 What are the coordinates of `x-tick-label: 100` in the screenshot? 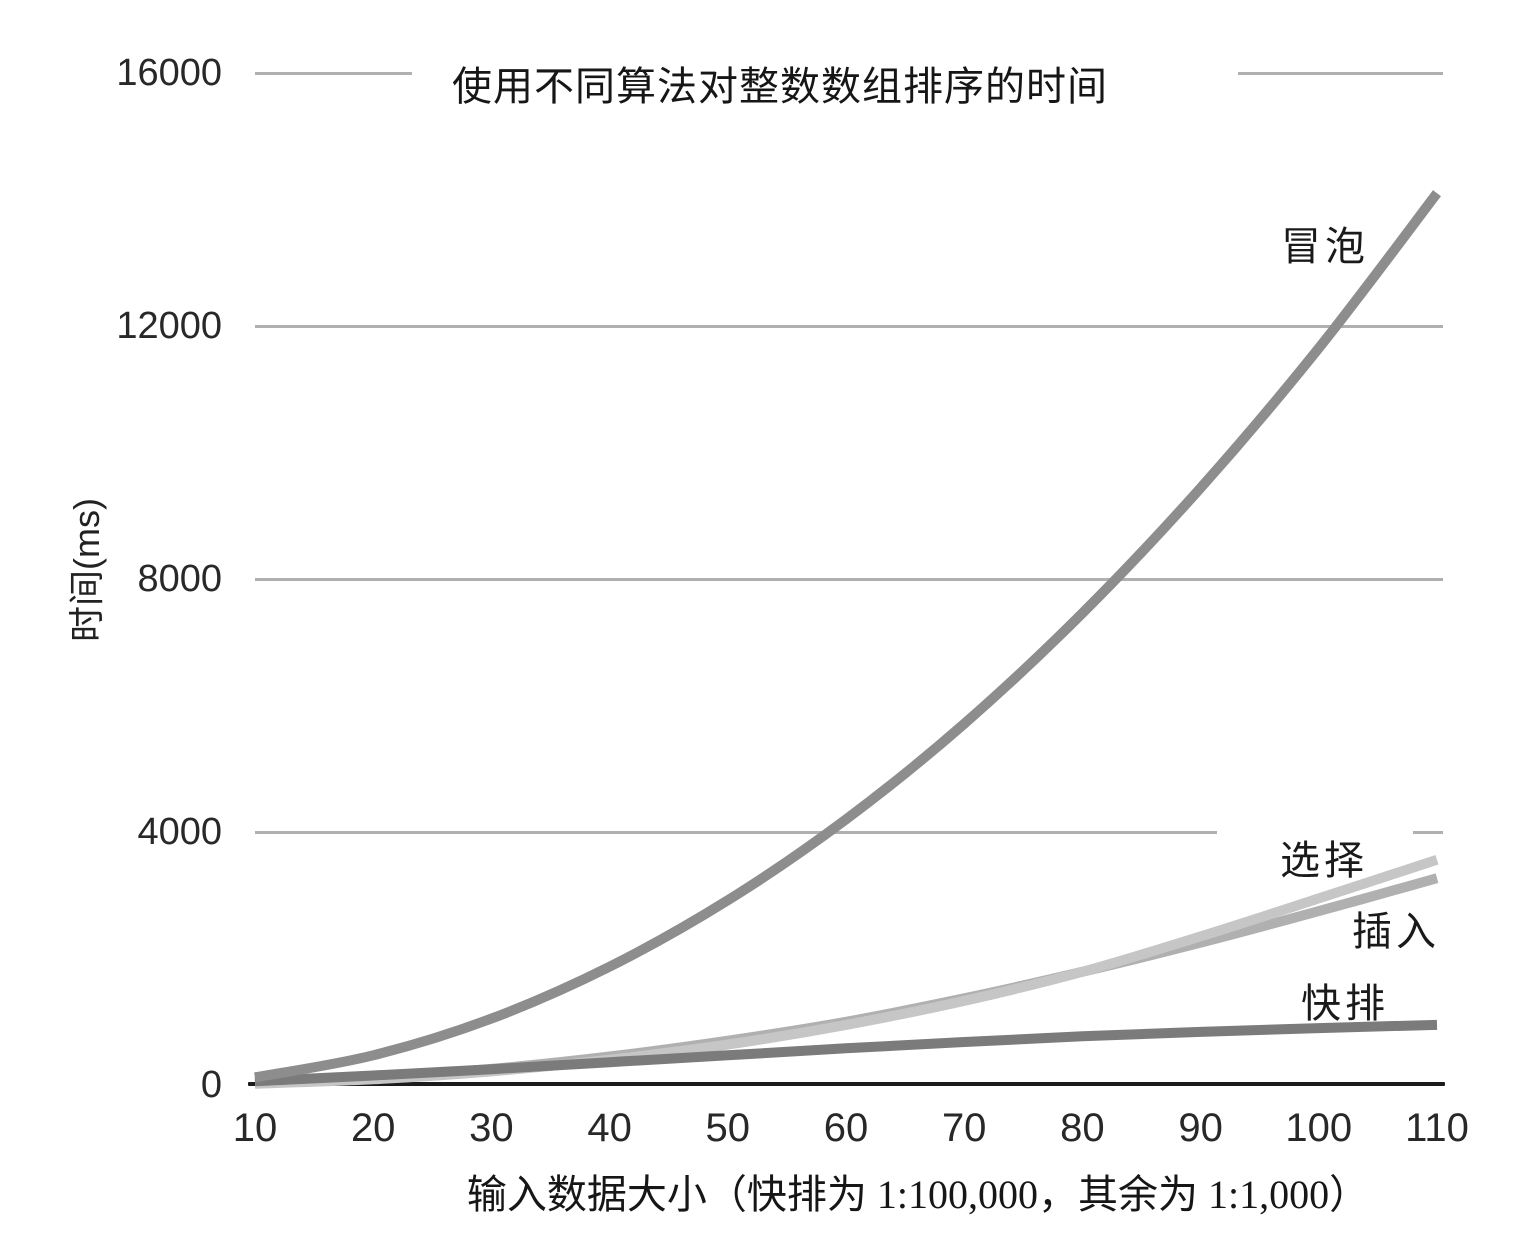 It's located at (1319, 1128).